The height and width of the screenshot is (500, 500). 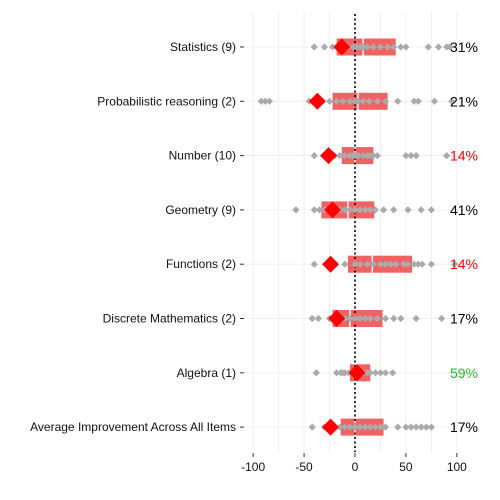 I want to click on category-label: Algebra (1), so click(x=206, y=373).